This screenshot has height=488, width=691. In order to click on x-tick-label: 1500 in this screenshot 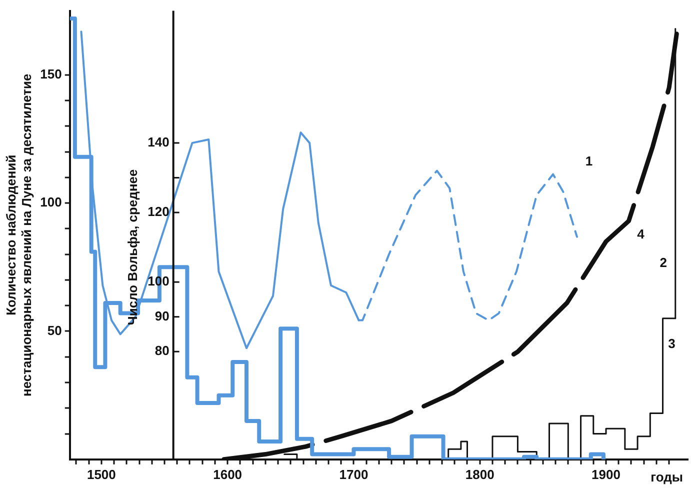, I will do `click(101, 474)`.